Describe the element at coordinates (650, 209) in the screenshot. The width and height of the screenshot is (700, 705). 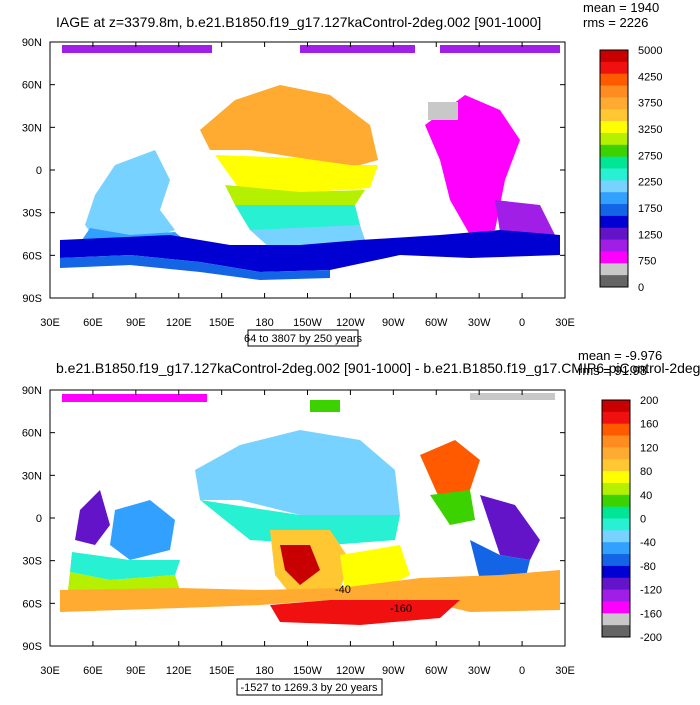
I see `colorbar-label: 1750` at that location.